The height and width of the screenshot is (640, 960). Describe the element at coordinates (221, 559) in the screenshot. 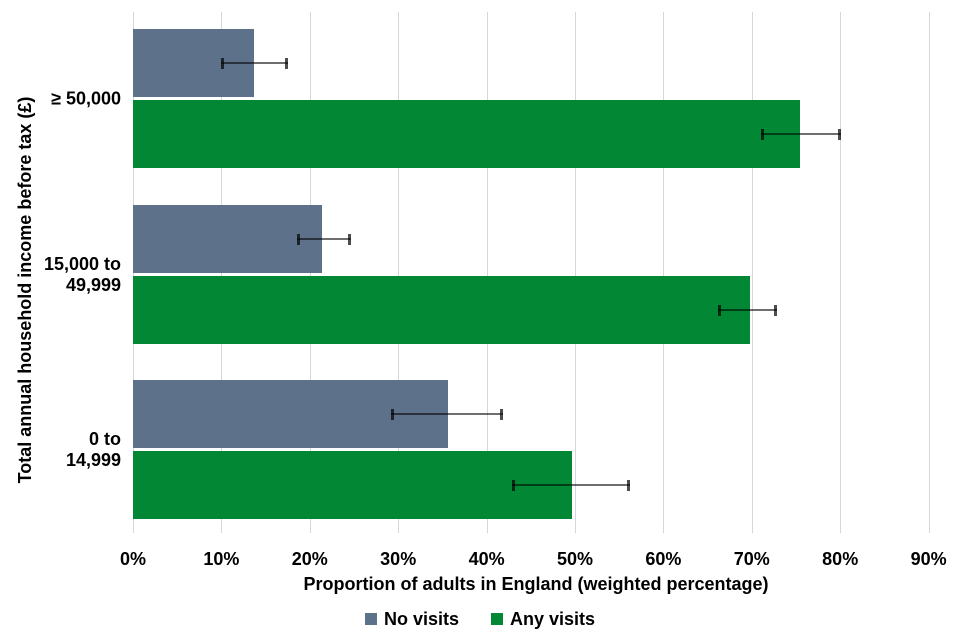

I see `x-tick-label-10%: 10%` at that location.